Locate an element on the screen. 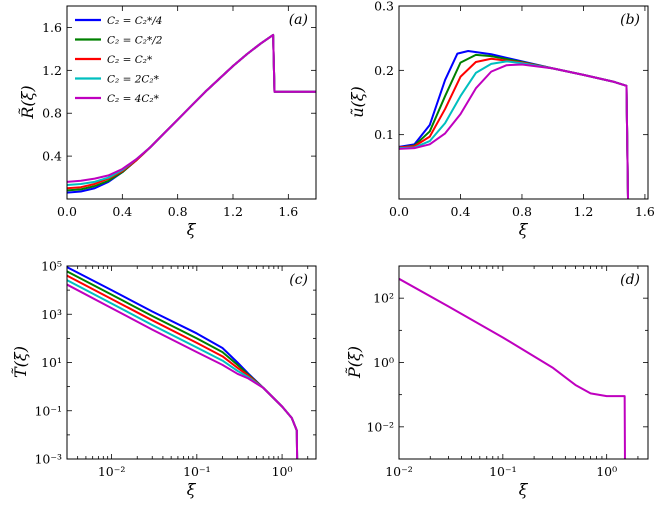 This screenshot has width=665, height=505. panel-a-xticklabel: 0.8 is located at coordinates (178, 211).